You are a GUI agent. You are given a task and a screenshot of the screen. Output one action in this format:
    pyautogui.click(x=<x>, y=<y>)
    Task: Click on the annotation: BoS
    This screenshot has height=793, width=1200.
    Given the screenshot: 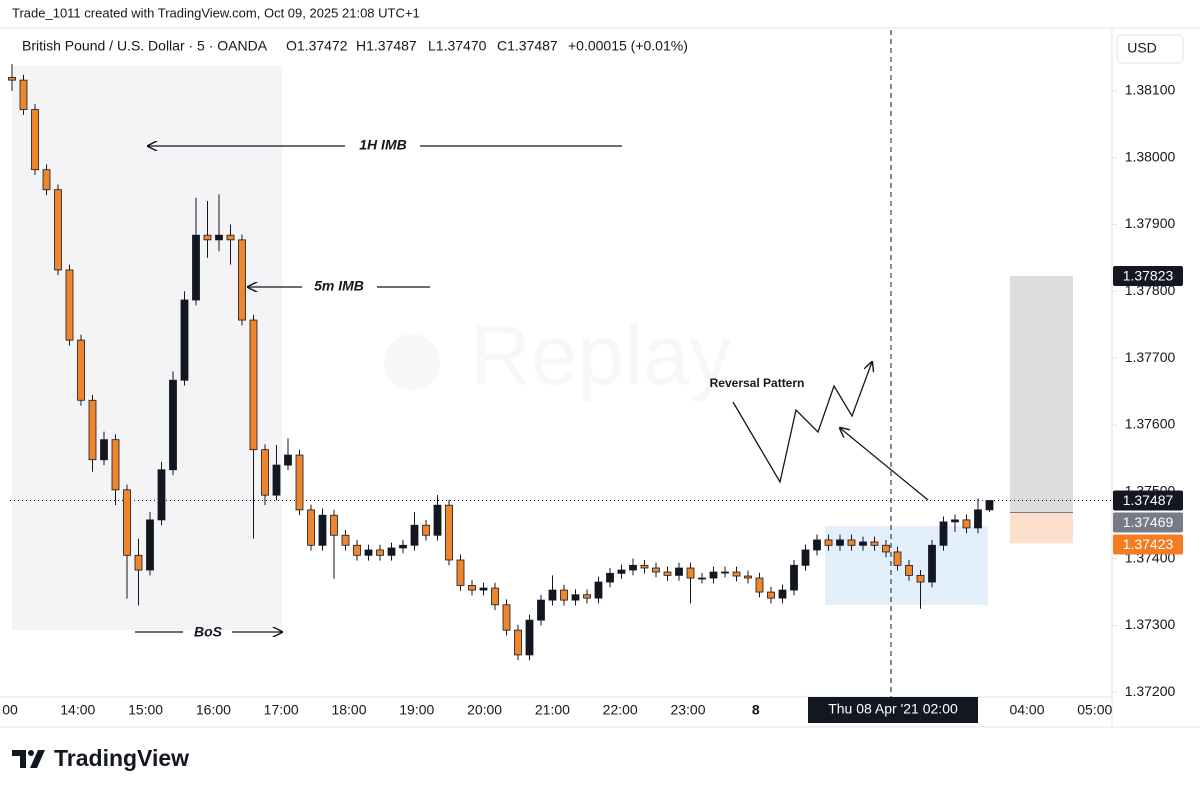 What is the action you would take?
    pyautogui.click(x=208, y=632)
    